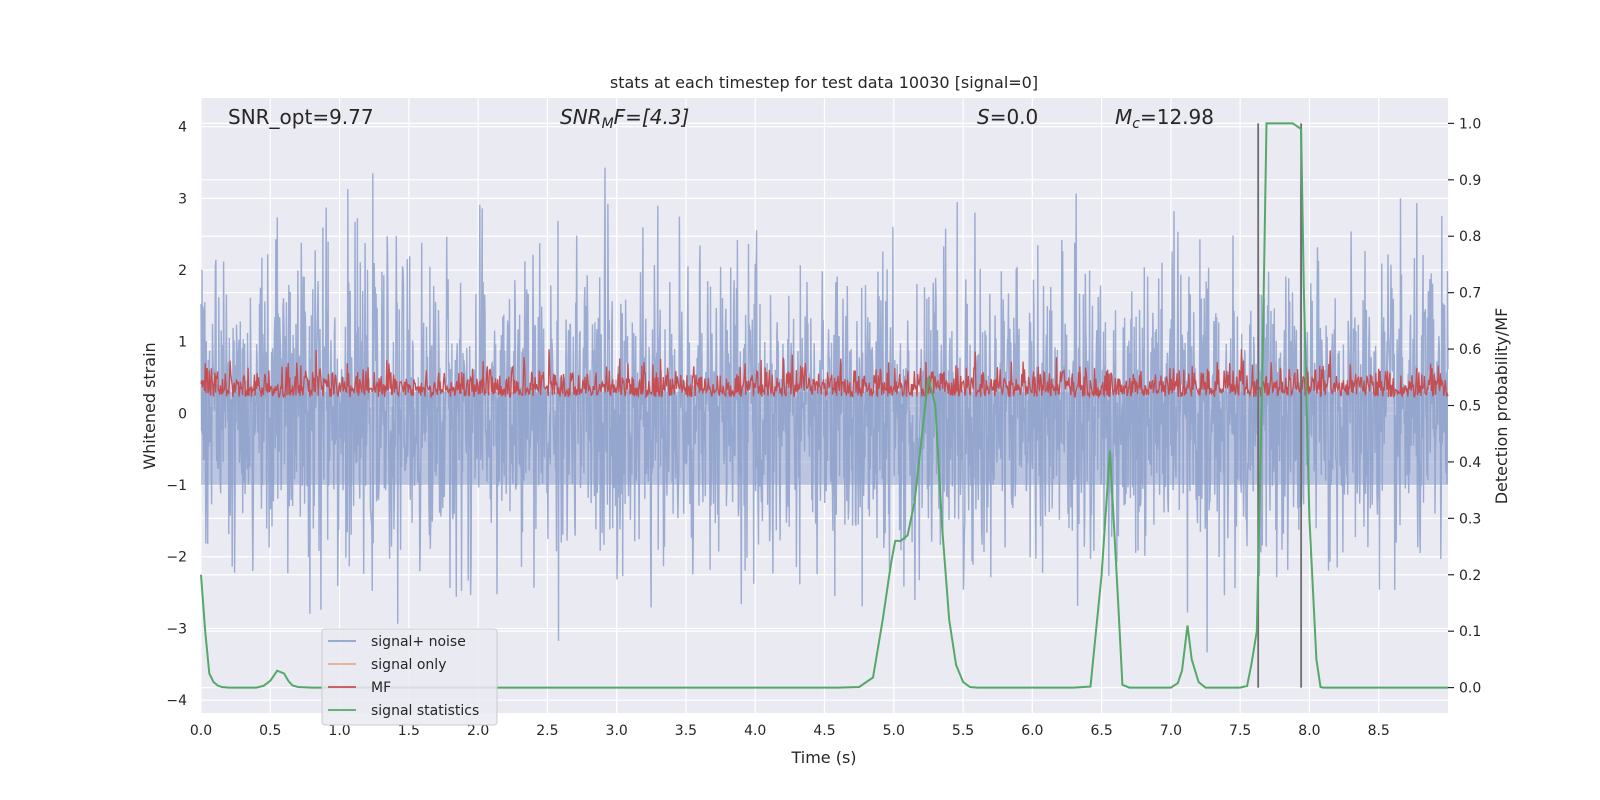 Image resolution: width=1600 pixels, height=800 pixels. What do you see at coordinates (1014, 117) in the screenshot?
I see `annotation-s-rest: =0.0` at bounding box center [1014, 117].